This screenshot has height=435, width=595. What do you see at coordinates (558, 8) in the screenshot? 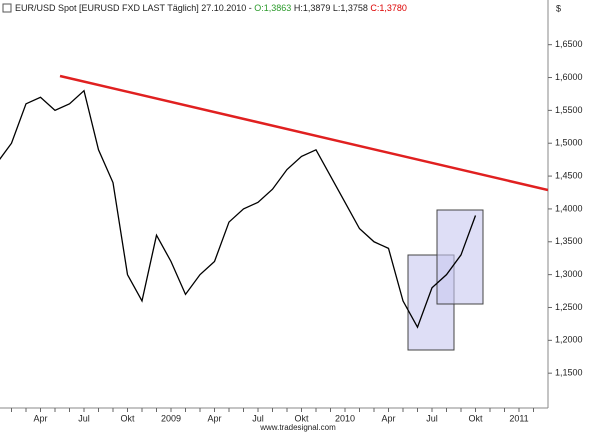
I see `currency-label: $` at bounding box center [558, 8].